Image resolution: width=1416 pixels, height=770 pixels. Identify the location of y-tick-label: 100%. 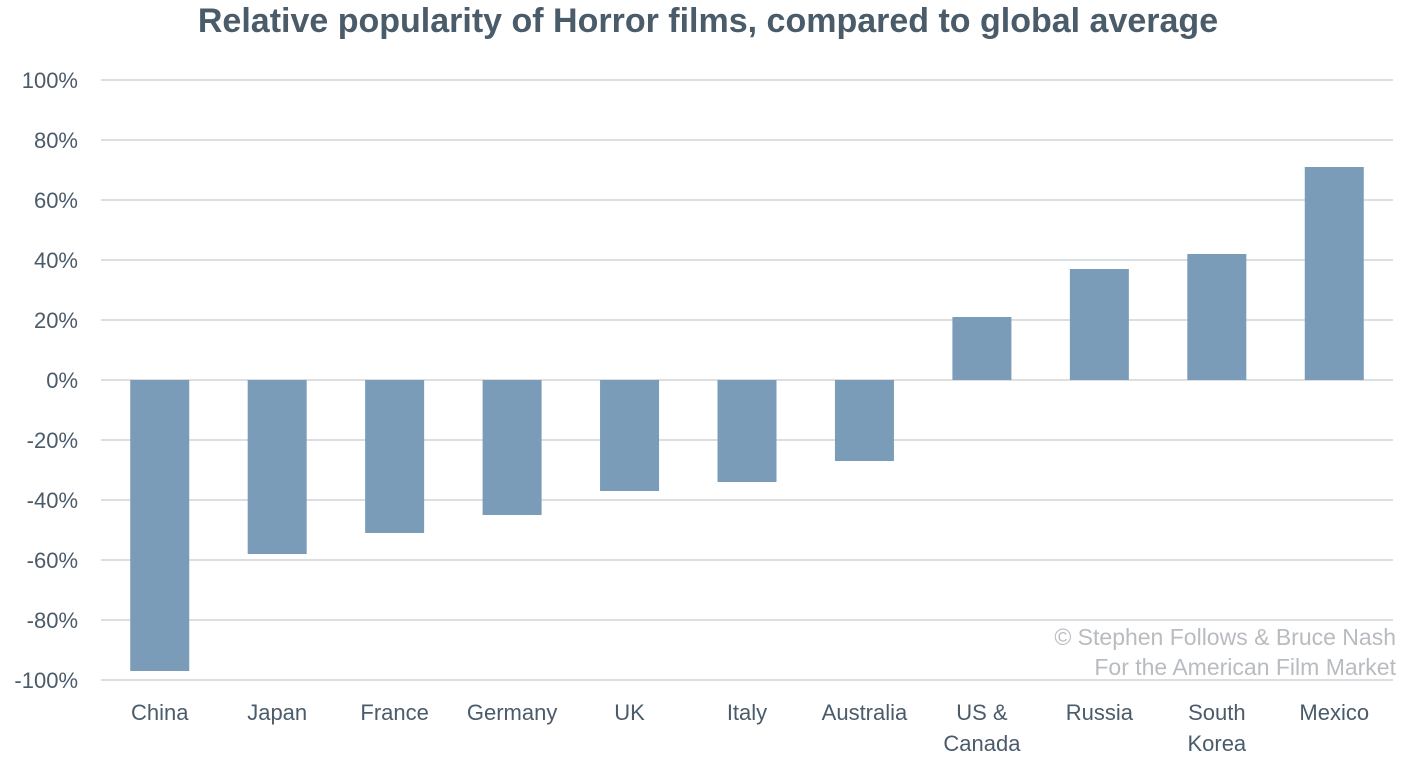
(50, 80).